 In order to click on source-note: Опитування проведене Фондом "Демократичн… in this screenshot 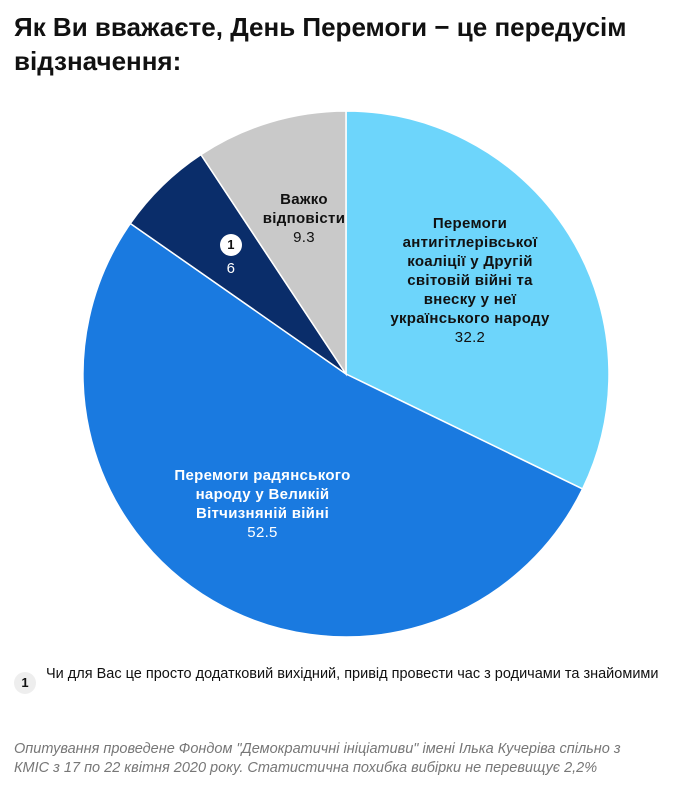, I will do `click(317, 758)`.